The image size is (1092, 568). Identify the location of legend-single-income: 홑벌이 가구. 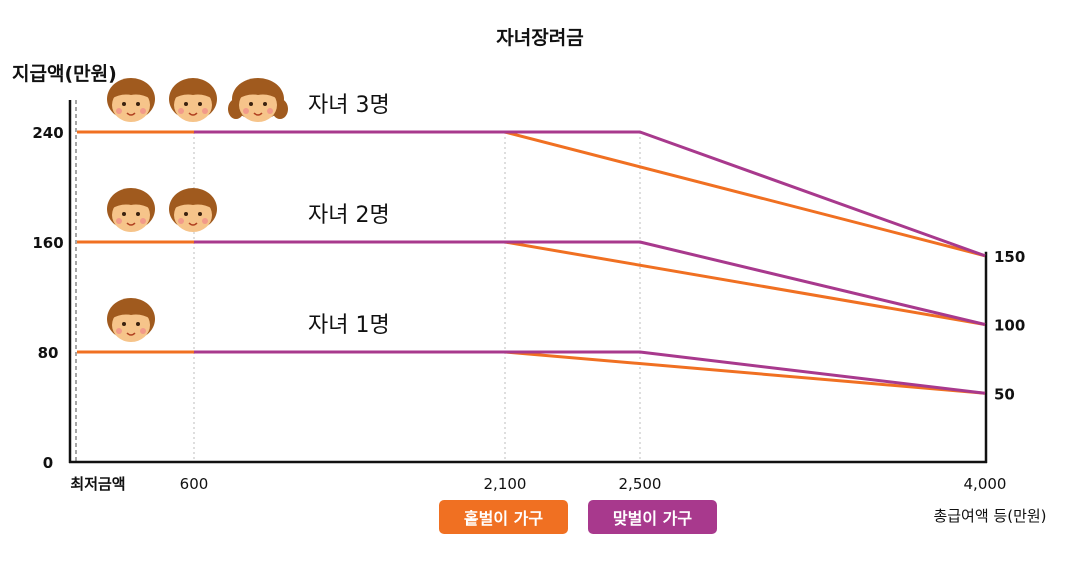
(503, 517).